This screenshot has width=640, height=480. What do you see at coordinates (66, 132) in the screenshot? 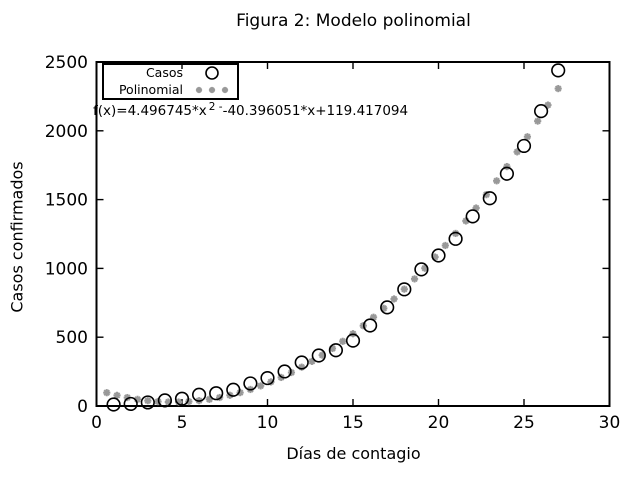
I see `svg-text: 2000` at bounding box center [66, 132].